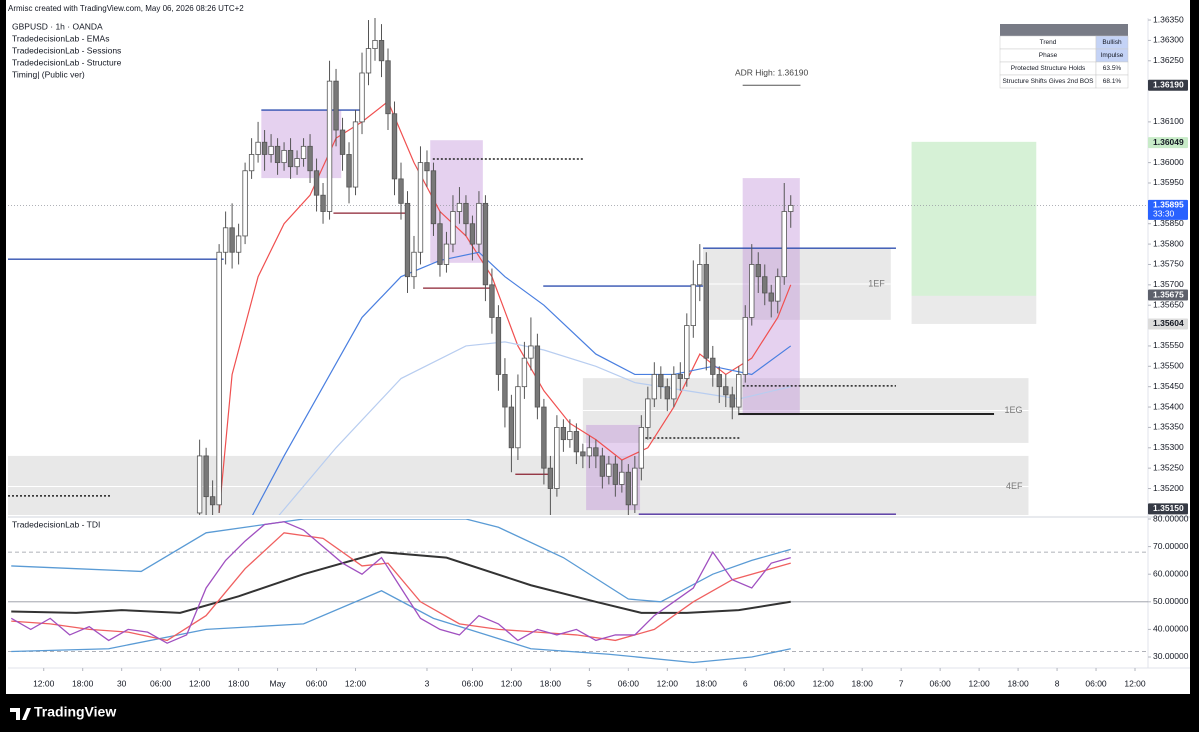 The height and width of the screenshot is (732, 1199). Describe the element at coordinates (20, 714) in the screenshot. I see `logo-mark` at that location.